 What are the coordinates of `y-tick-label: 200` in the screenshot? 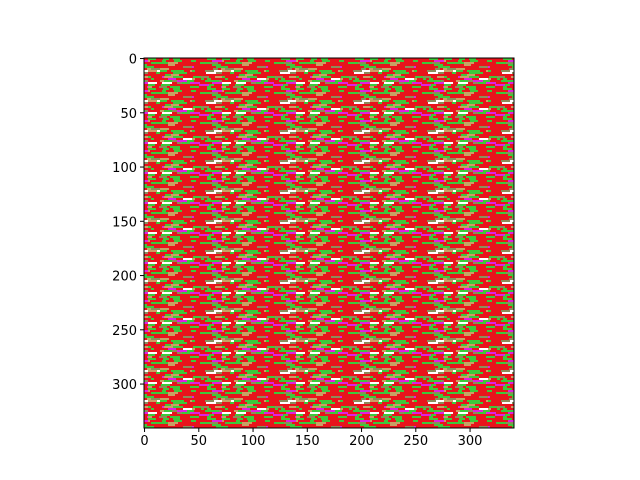 It's located at (124, 277).